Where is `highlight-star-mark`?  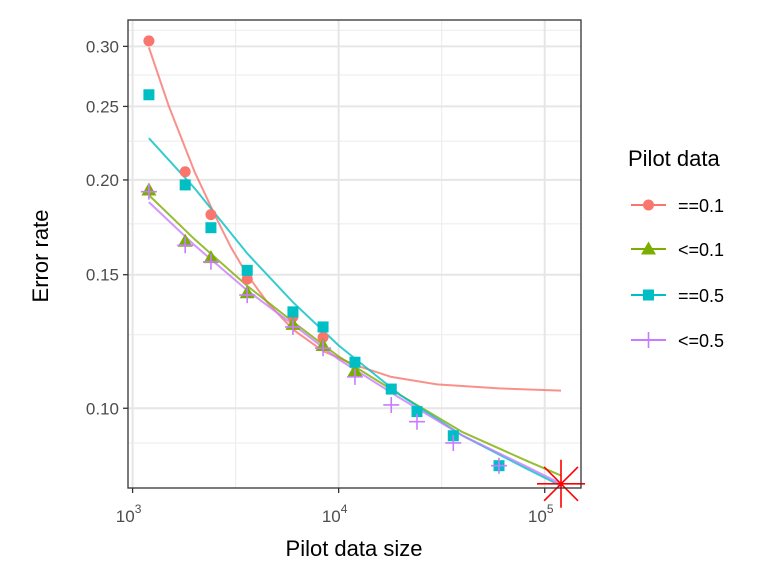 highlight-star-mark is located at coordinates (561, 483).